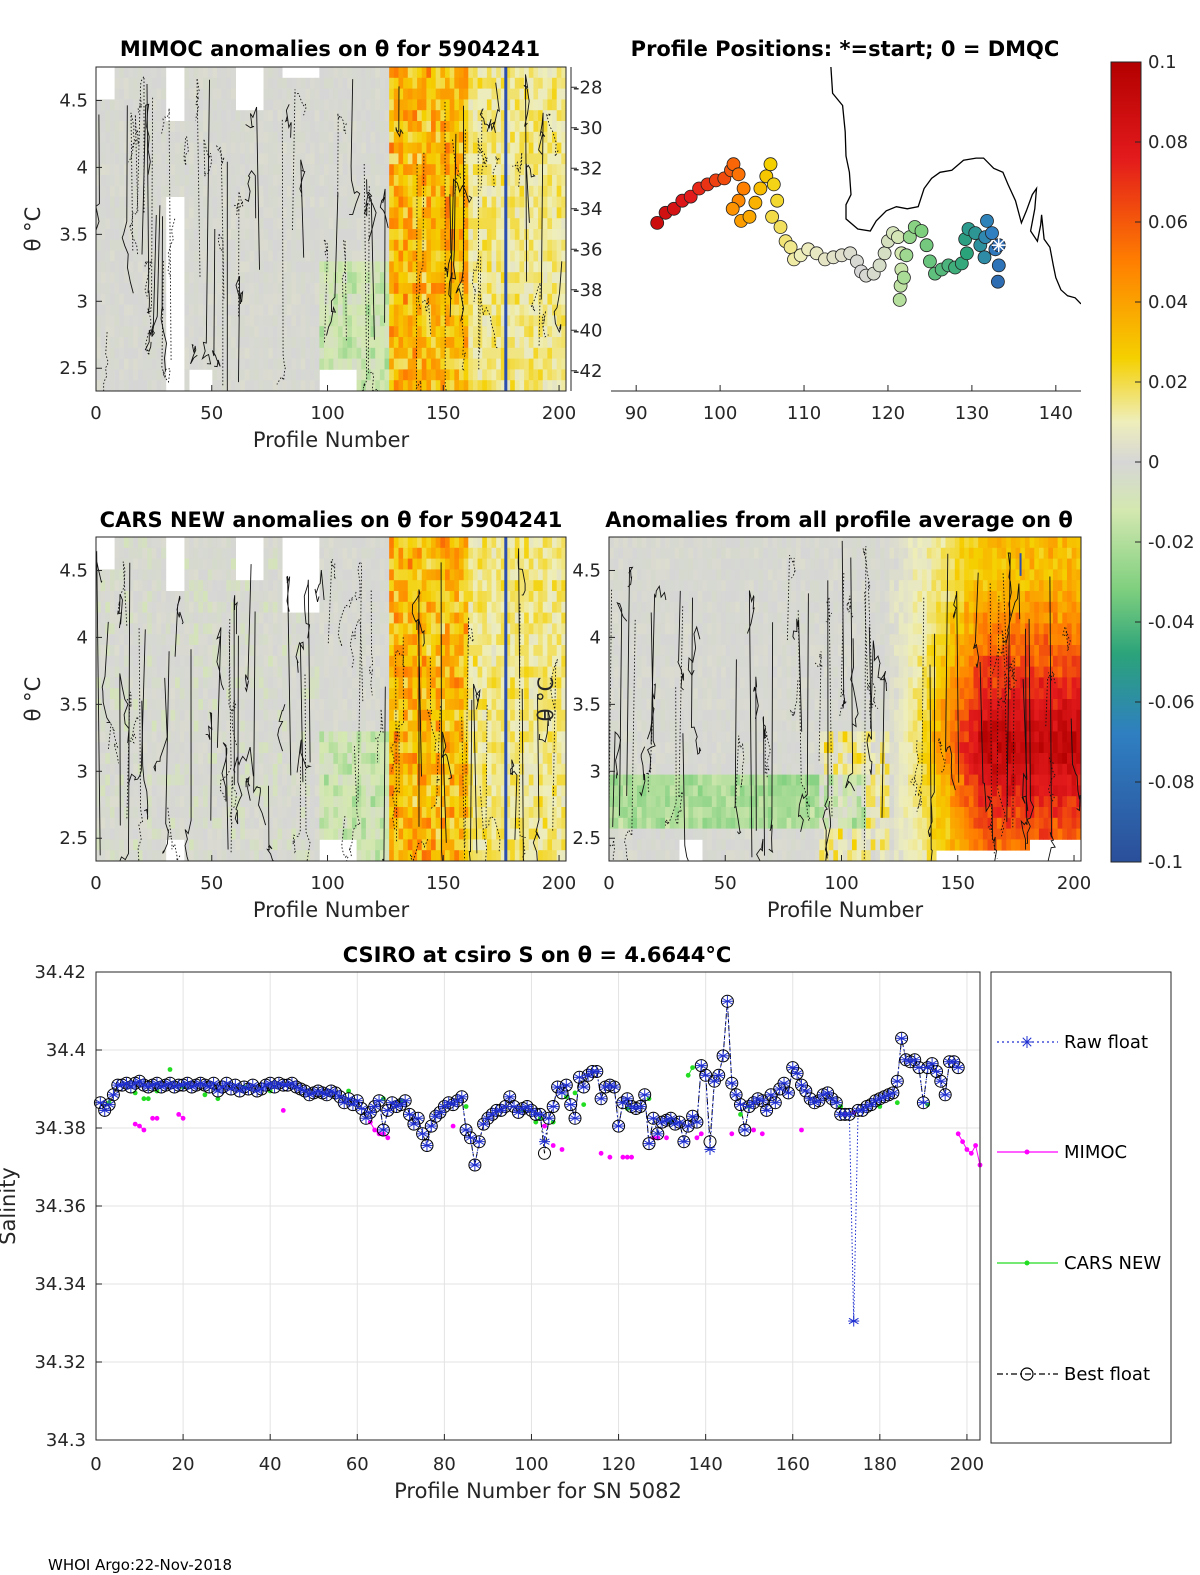  What do you see at coordinates (1056, 413) in the screenshot?
I see `x-tick-label: 140` at bounding box center [1056, 413].